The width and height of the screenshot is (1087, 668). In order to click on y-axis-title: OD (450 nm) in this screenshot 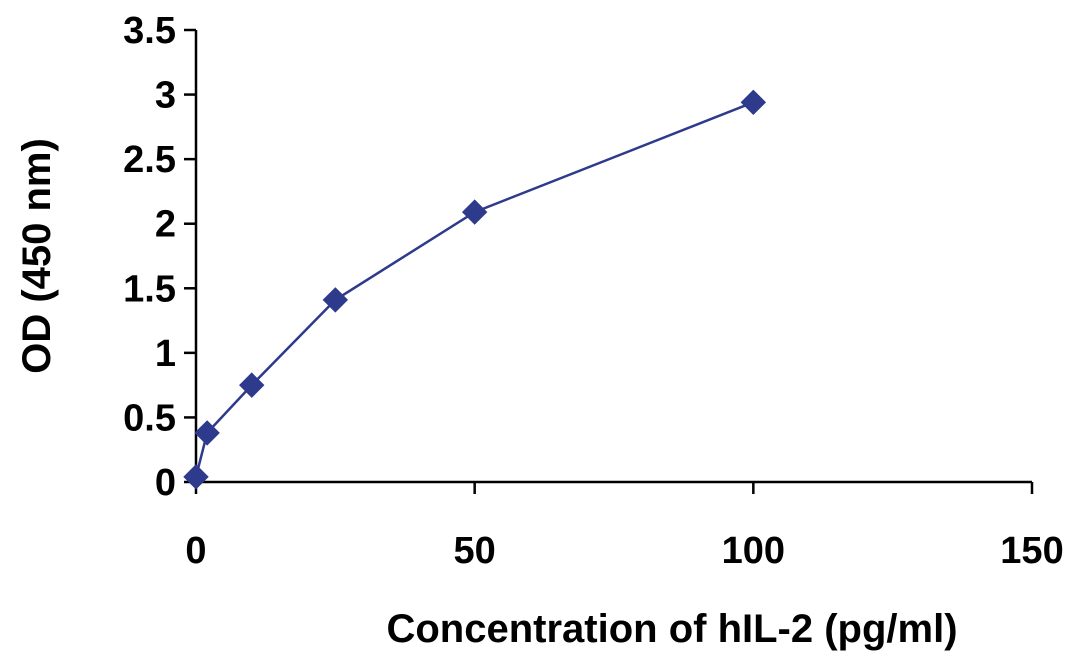, I will do `click(37, 256)`.